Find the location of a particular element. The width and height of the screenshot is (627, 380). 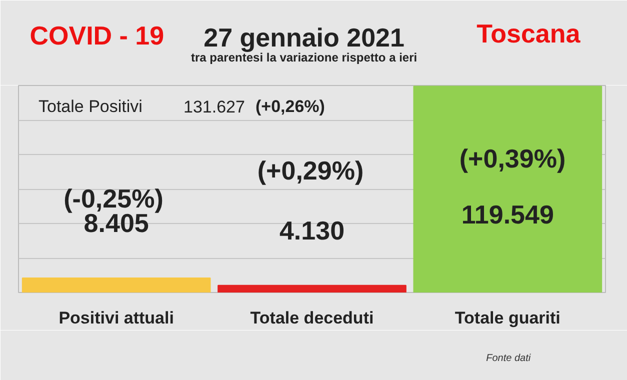

chart-title: 27 gennaio 2021 is located at coordinates (304, 37).